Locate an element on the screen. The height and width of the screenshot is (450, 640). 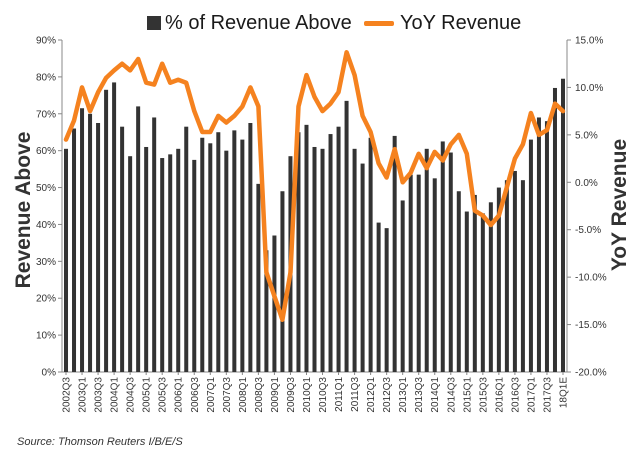
x-tick-label: 2014Q3 is located at coordinates (451, 395).